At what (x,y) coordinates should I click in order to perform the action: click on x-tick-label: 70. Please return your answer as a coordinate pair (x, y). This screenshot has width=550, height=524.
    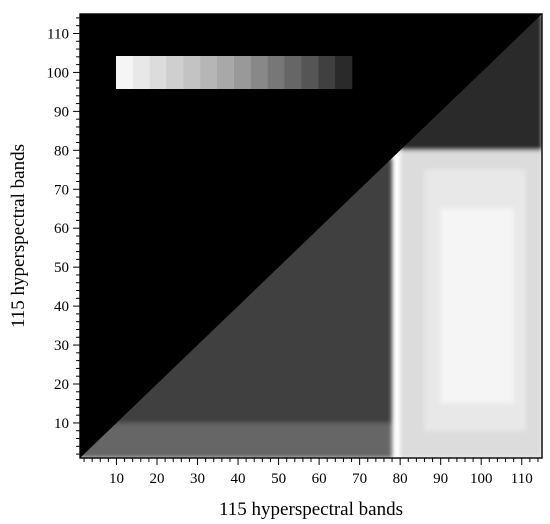
    Looking at the image, I should click on (359, 479).